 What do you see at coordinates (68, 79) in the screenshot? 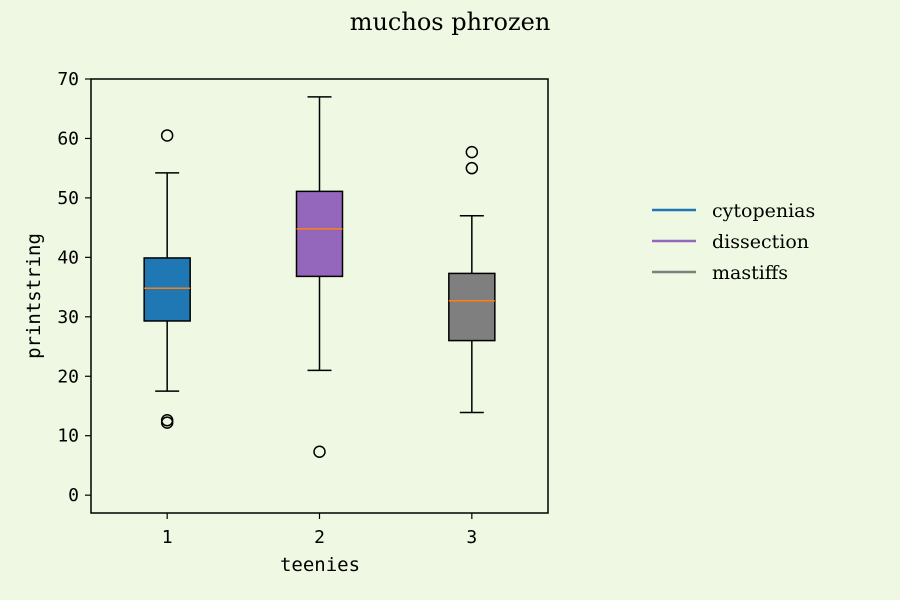
I see `y-tick-label: 70` at bounding box center [68, 79].